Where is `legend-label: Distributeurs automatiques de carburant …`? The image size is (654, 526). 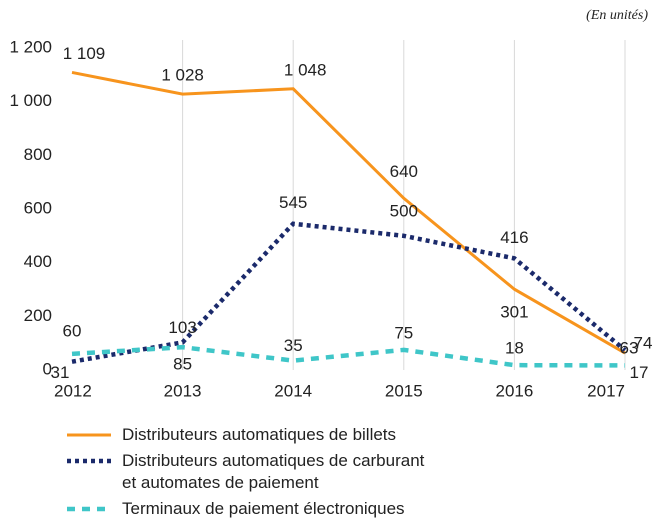 legend-label: Distributeurs automatiques de carburant … is located at coordinates (273, 471).